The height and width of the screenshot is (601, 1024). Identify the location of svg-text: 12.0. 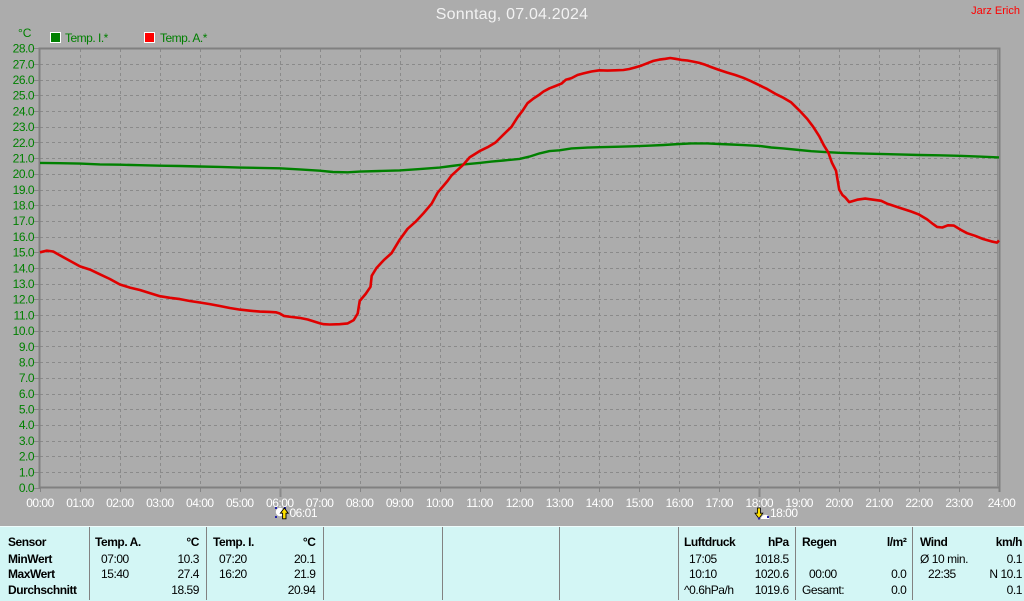
(24, 300).